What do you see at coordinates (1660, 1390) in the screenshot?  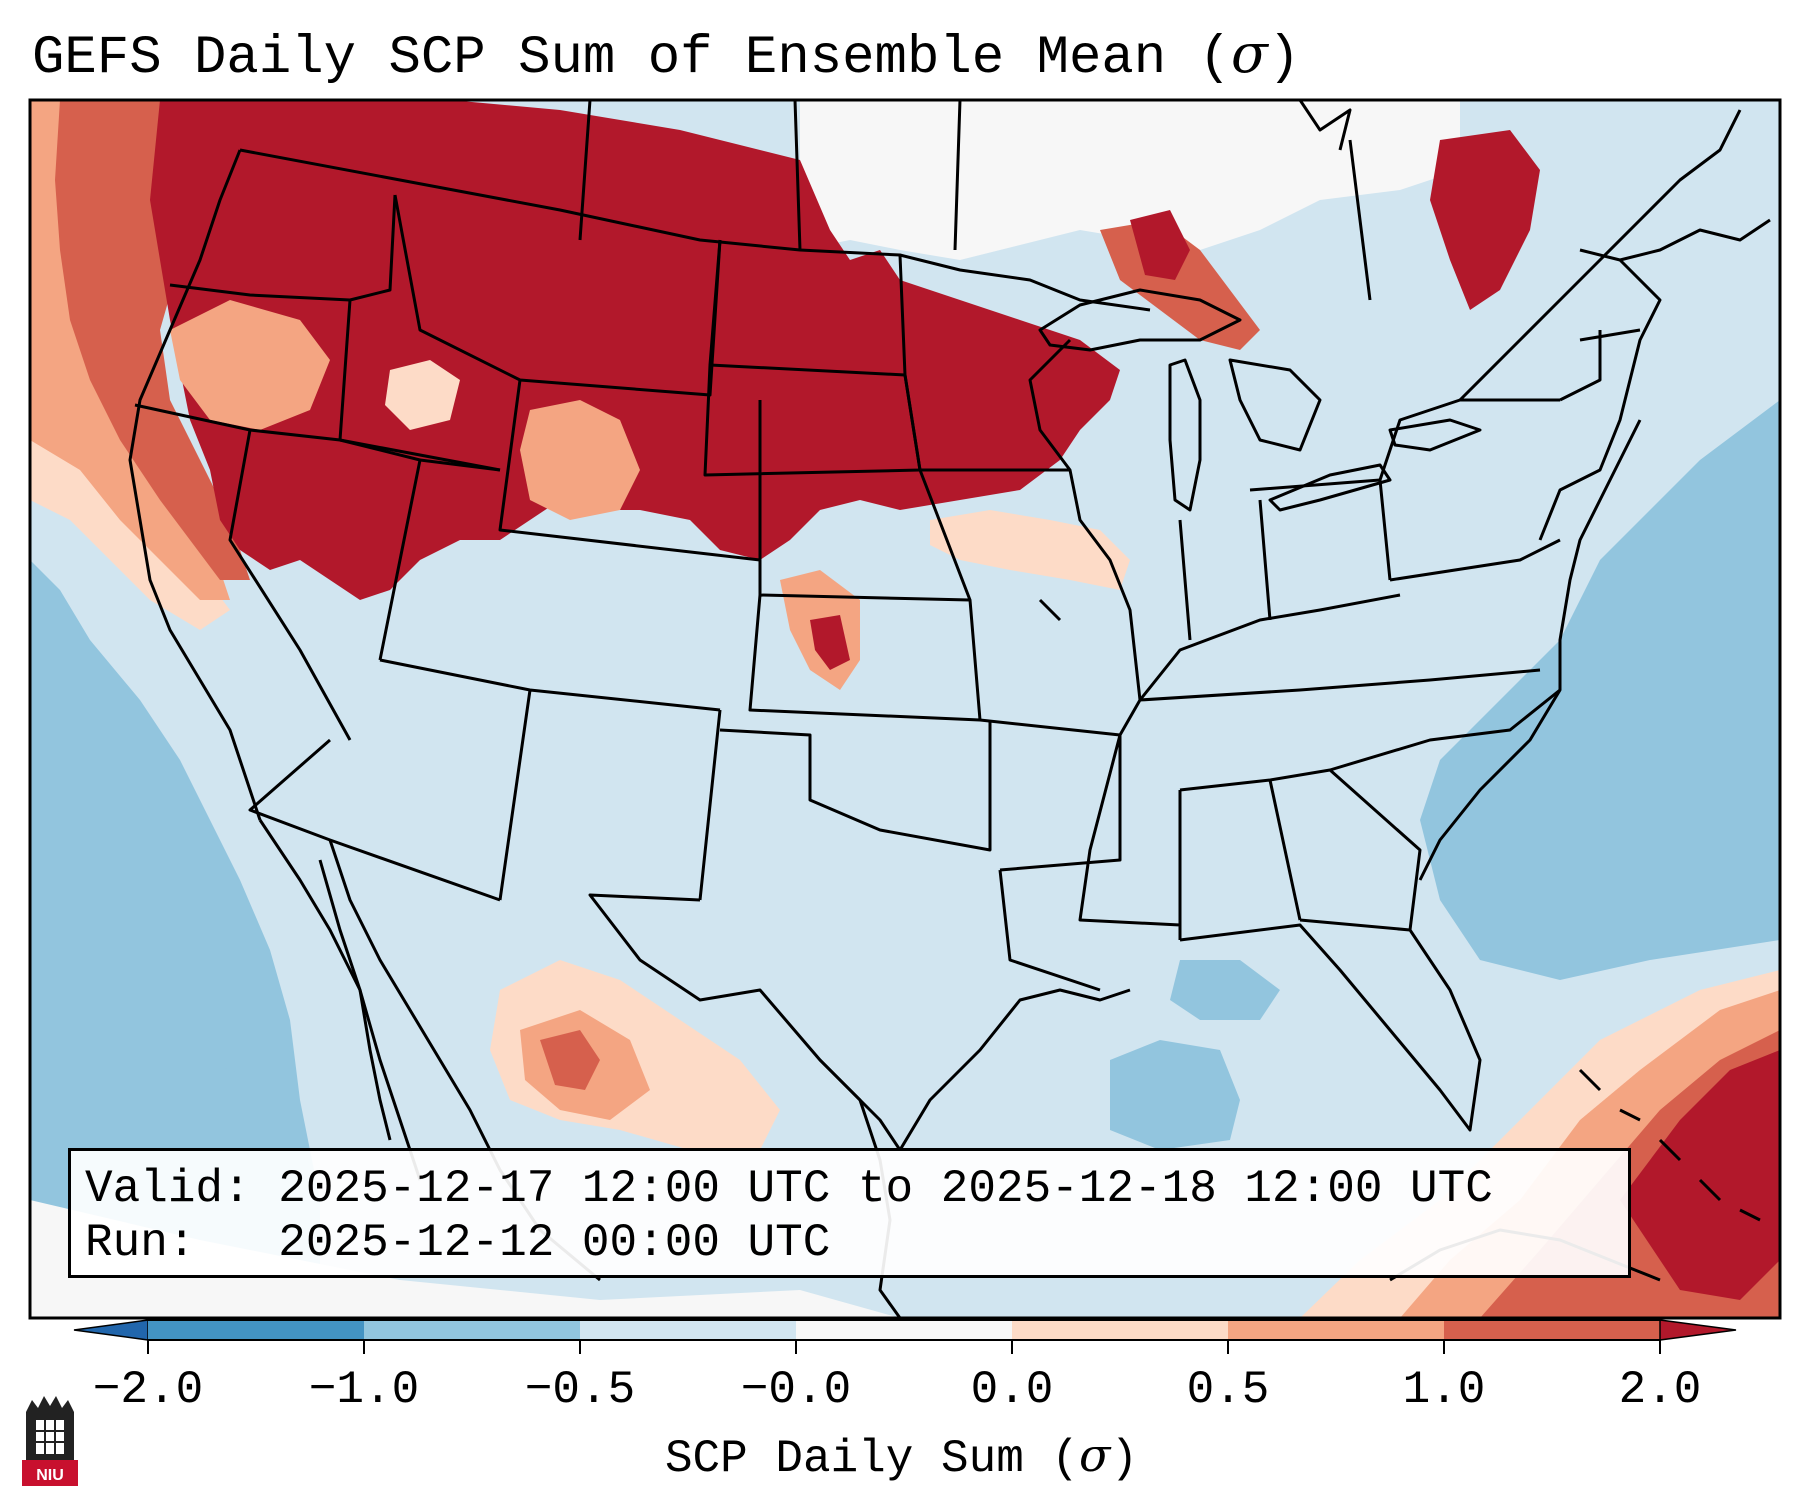 I see `colorbar-tick-label: 2.0` at bounding box center [1660, 1390].